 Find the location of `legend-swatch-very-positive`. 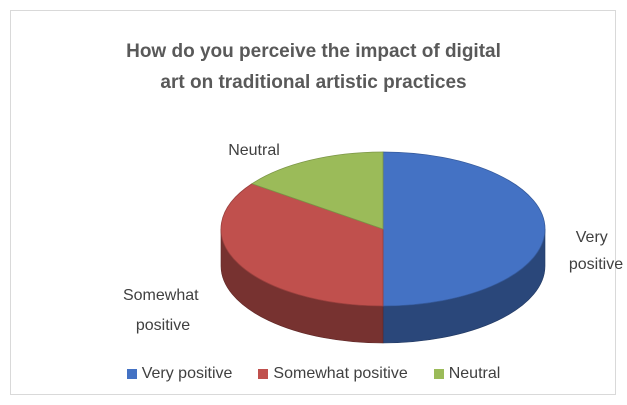

legend-swatch-very-positive is located at coordinates (131, 374).